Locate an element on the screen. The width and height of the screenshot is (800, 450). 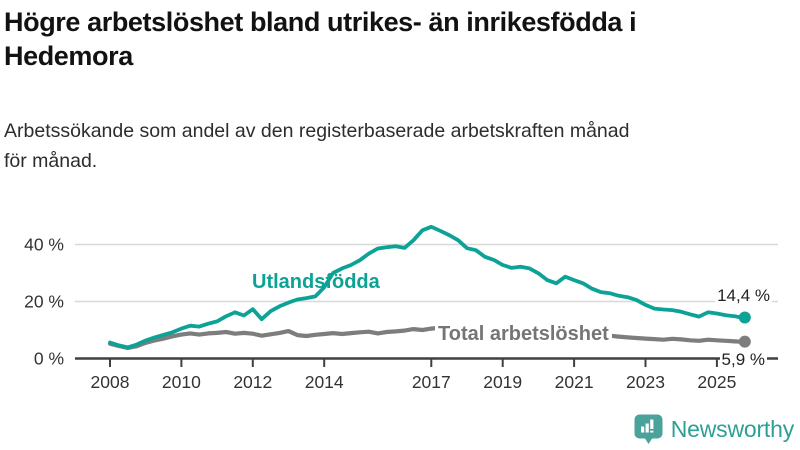
y-tick-label: 0 % is located at coordinates (49, 359).